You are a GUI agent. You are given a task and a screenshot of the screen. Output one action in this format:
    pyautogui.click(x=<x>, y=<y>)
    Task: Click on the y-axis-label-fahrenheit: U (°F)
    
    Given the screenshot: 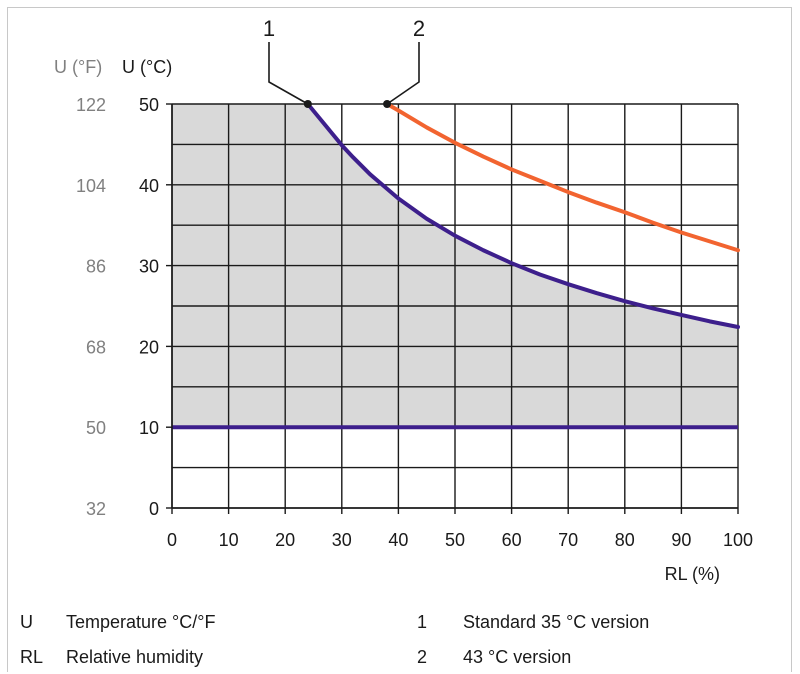 What is the action you would take?
    pyautogui.click(x=78, y=67)
    